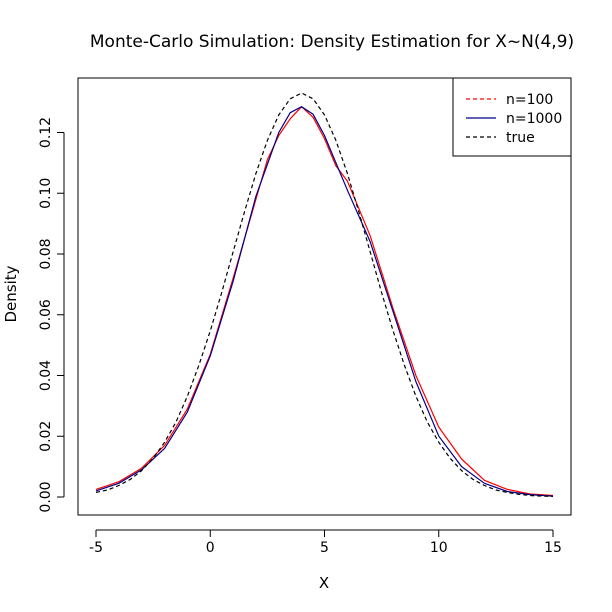 Image resolution: width=612 pixels, height=612 pixels. I want to click on y-axis-label: Density, so click(11, 293).